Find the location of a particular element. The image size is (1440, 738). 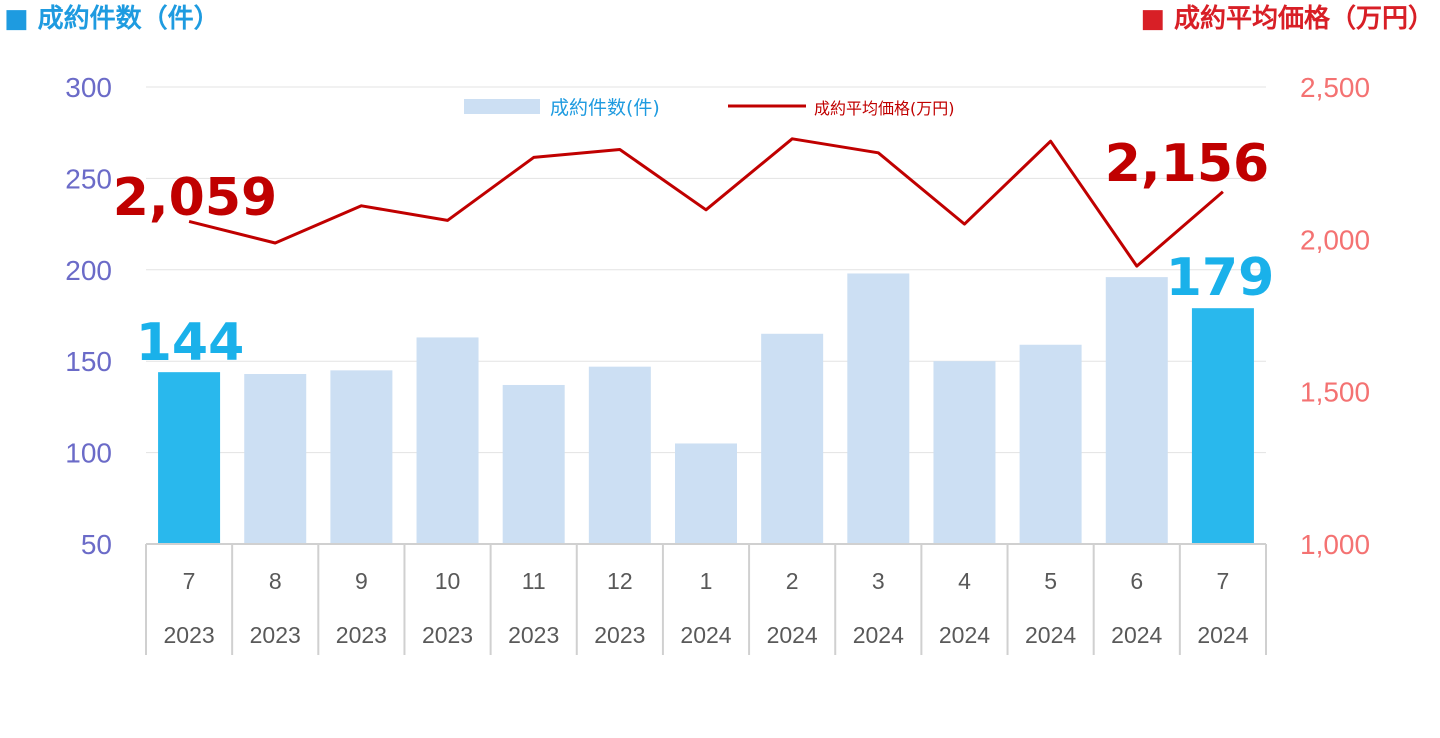

annotation-line-last: 2,156 is located at coordinates (1187, 164).